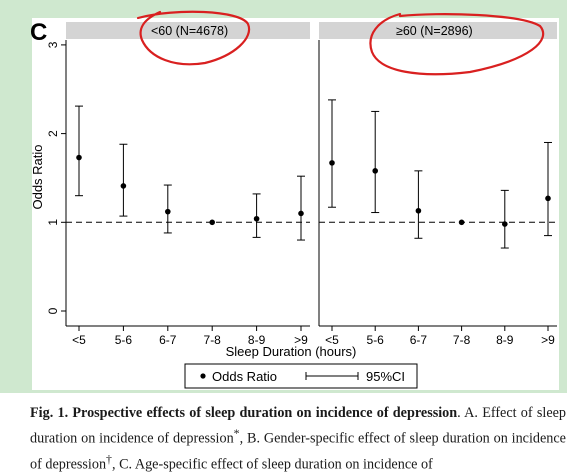 The height and width of the screenshot is (474, 567). Describe the element at coordinates (37, 176) in the screenshot. I see `y-axis-label: Odds Ratio` at that location.